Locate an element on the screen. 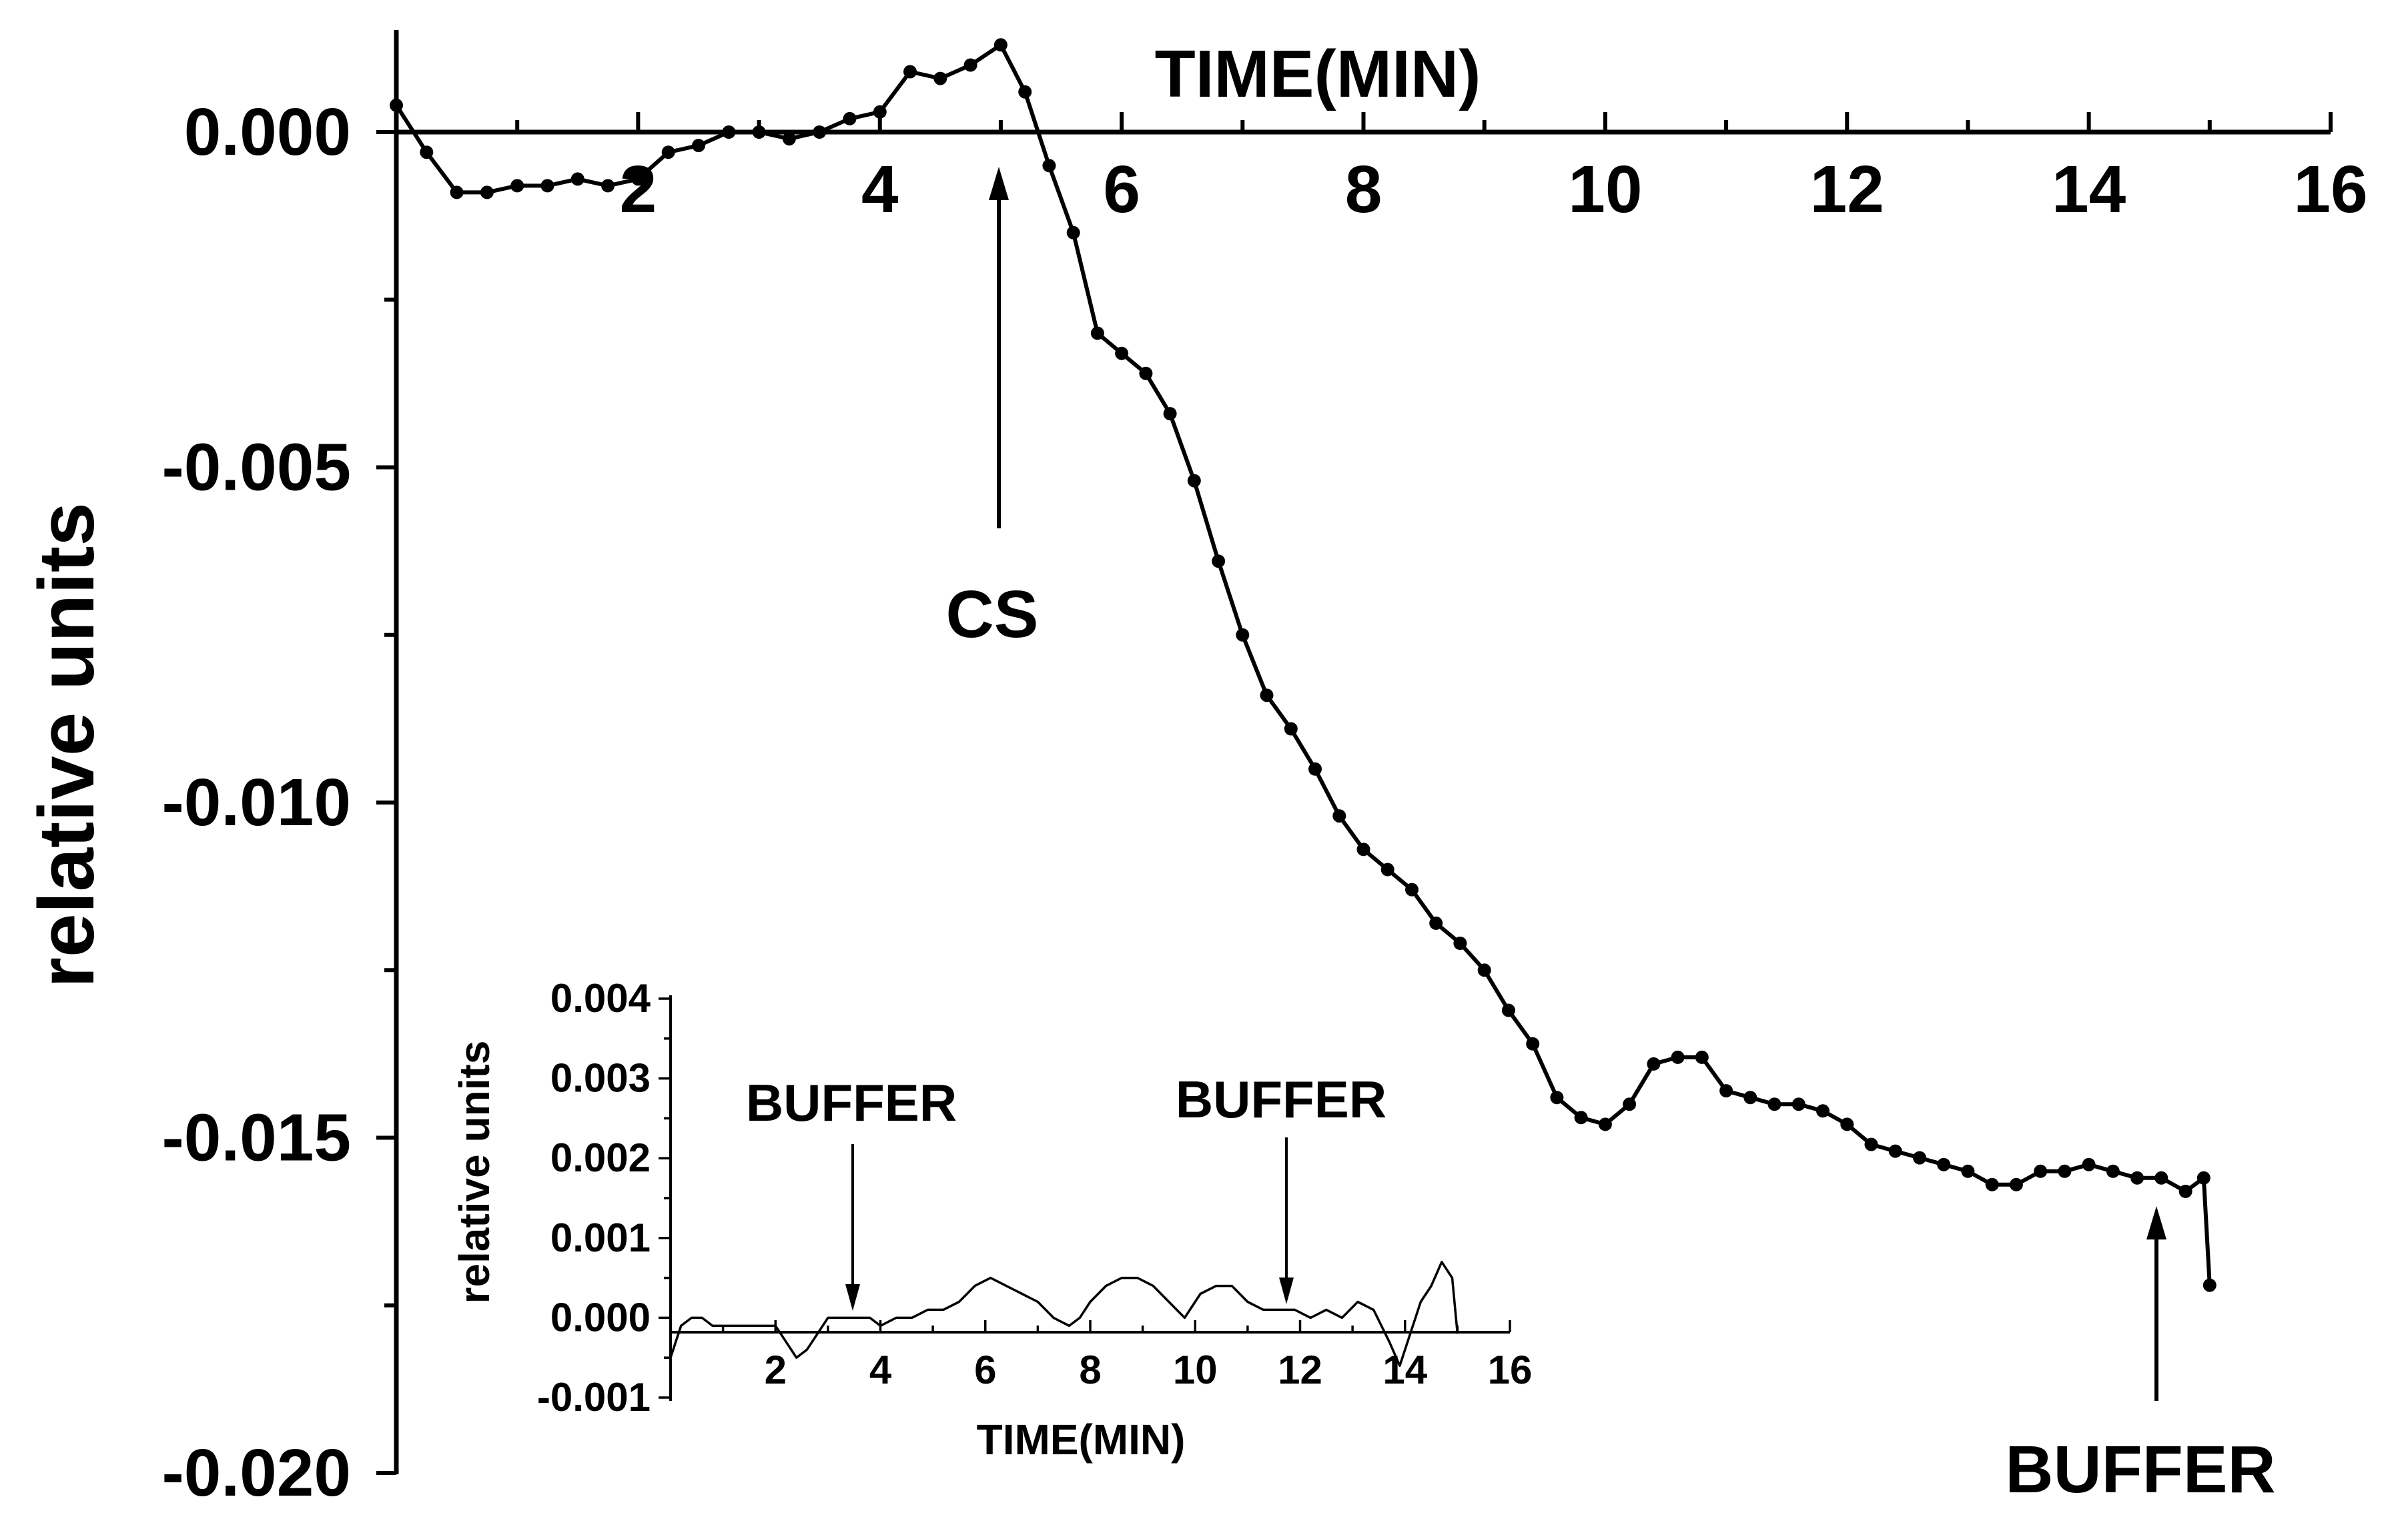 Image resolution: width=2408 pixels, height=1539 pixels. y-tick-label: -0.001 is located at coordinates (594, 1397).